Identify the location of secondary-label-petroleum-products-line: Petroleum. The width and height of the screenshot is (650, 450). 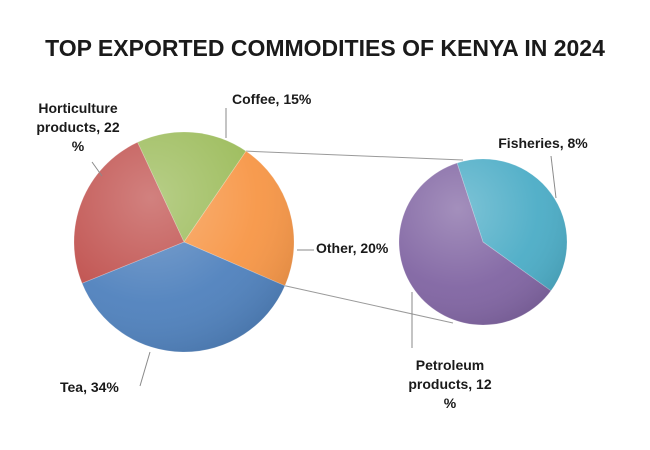
(450, 365).